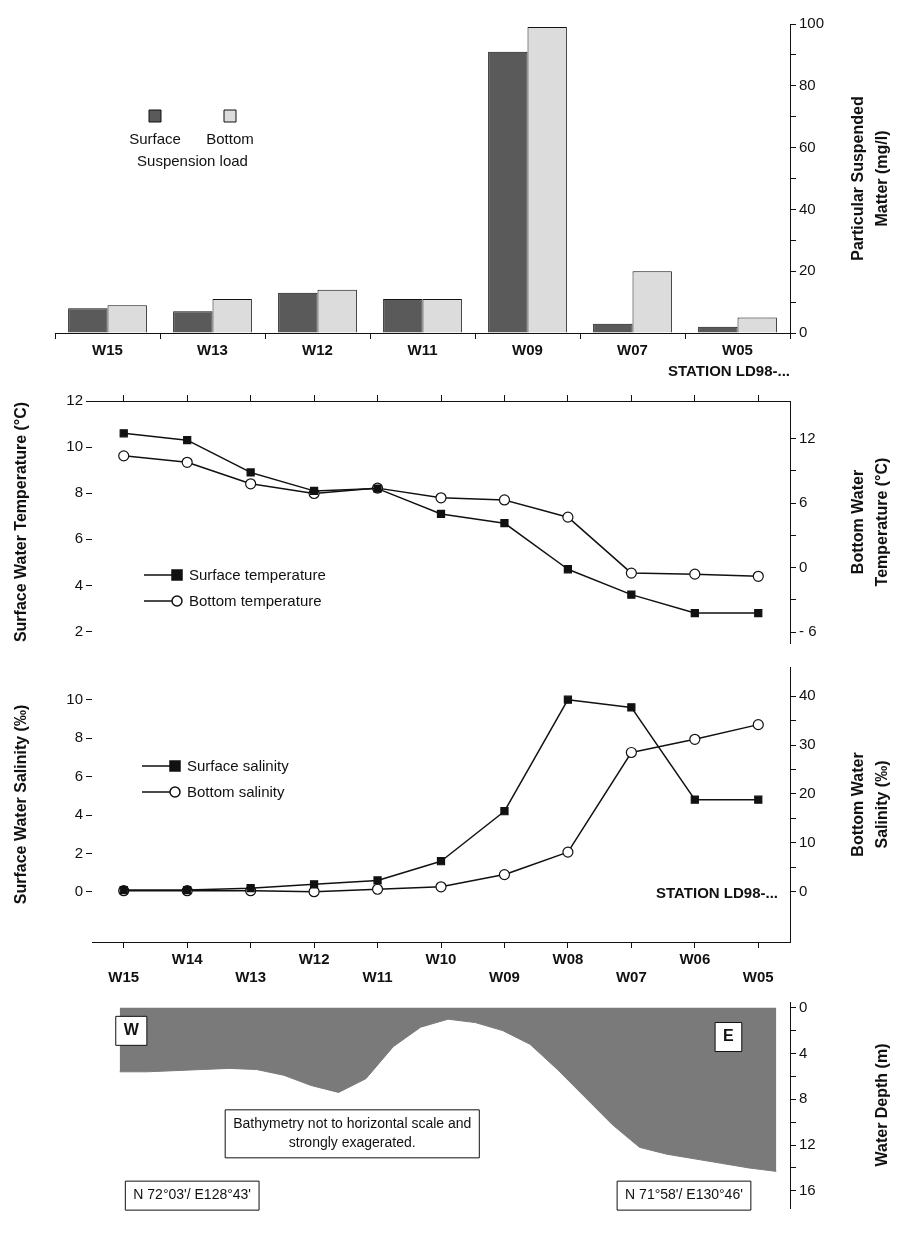  What do you see at coordinates (352, 1133) in the screenshot?
I see `annotation: Bathymetry not to horizontal scale and strongly exagerated.` at bounding box center [352, 1133].